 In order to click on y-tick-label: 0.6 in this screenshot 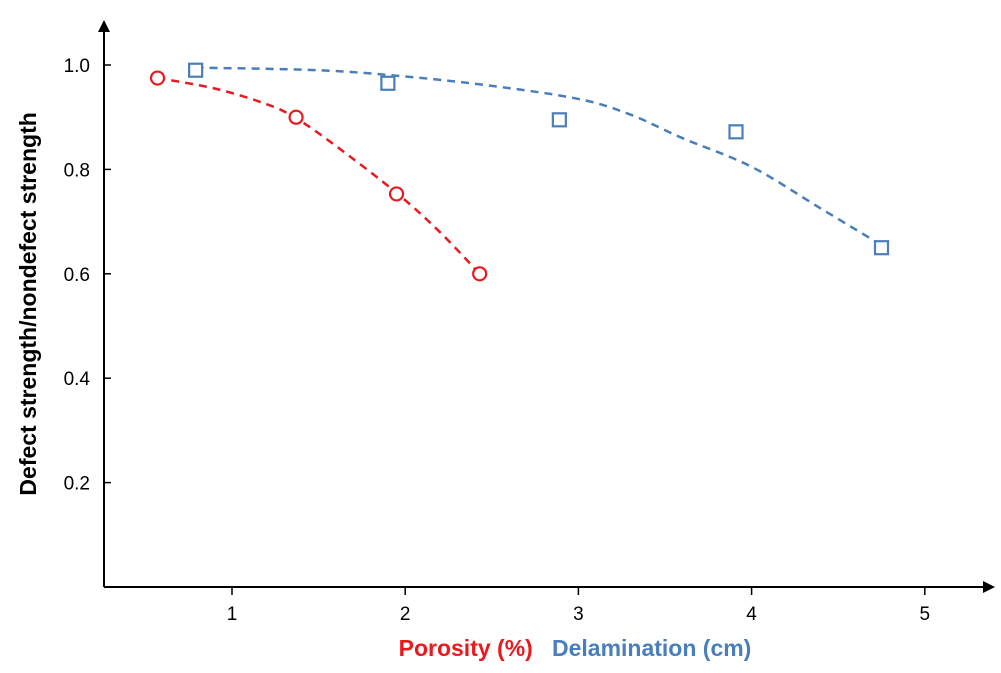, I will do `click(77, 275)`.